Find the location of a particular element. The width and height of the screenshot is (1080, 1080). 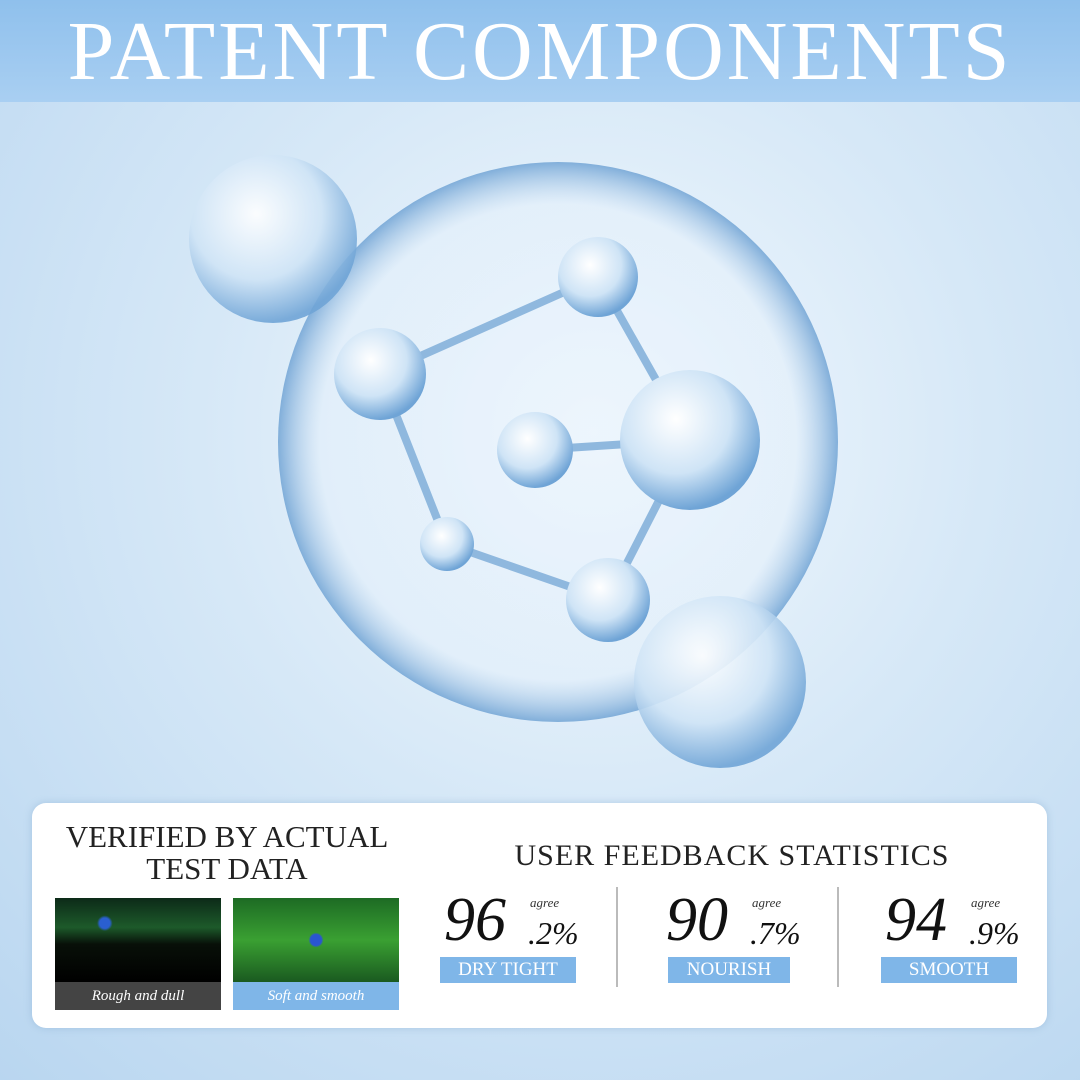

atoms is located at coordinates (547, 439).